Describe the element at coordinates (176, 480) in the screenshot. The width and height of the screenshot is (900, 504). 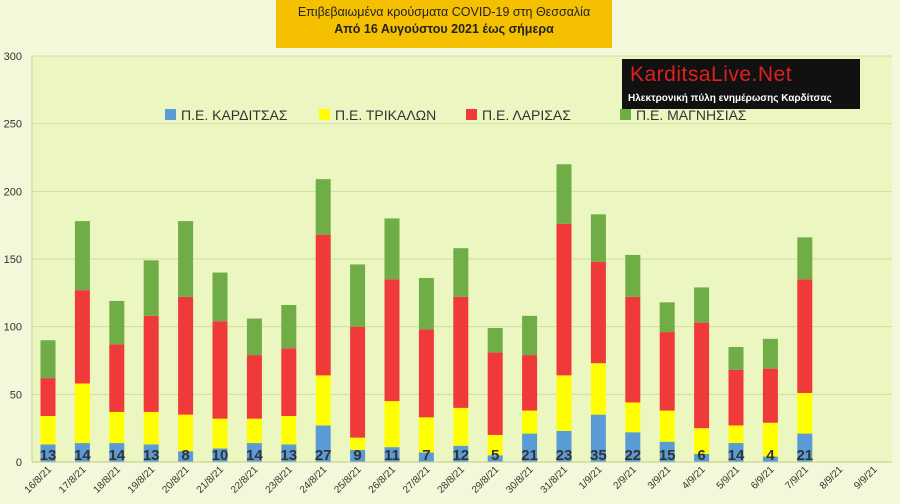
I see `x-tick-label: 20/8/21` at that location.